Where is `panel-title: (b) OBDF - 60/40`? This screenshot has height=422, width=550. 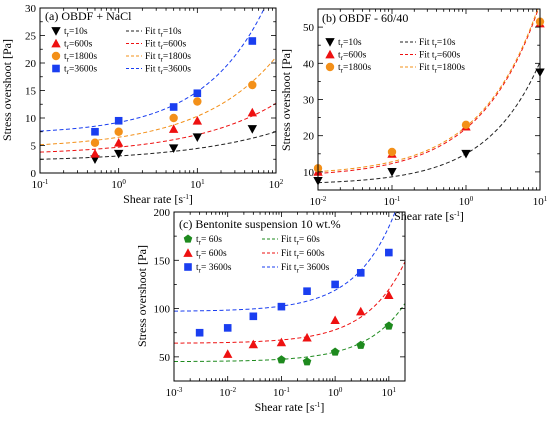 panel-title: (b) OBDF - 60/40 is located at coordinates (365, 18).